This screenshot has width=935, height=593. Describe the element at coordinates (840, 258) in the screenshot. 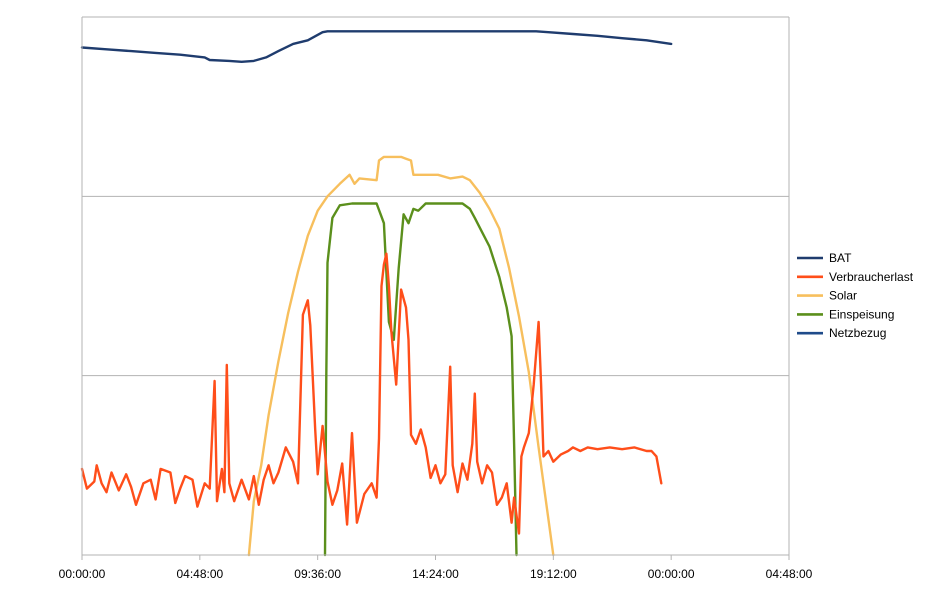

I see `legend-label: BAT` at that location.